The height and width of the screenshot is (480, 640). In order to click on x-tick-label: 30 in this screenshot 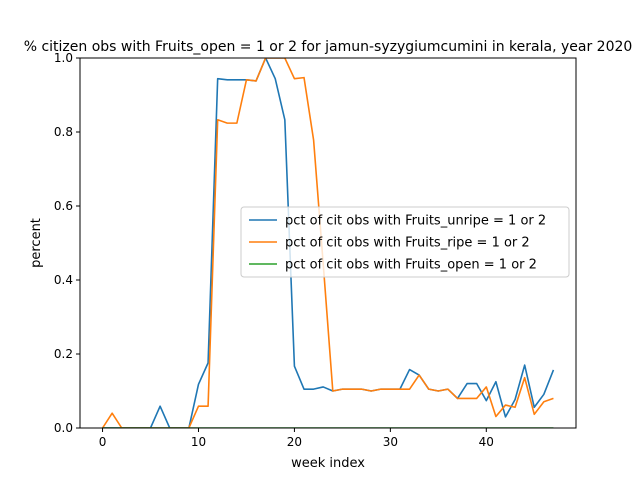, I will do `click(390, 442)`.